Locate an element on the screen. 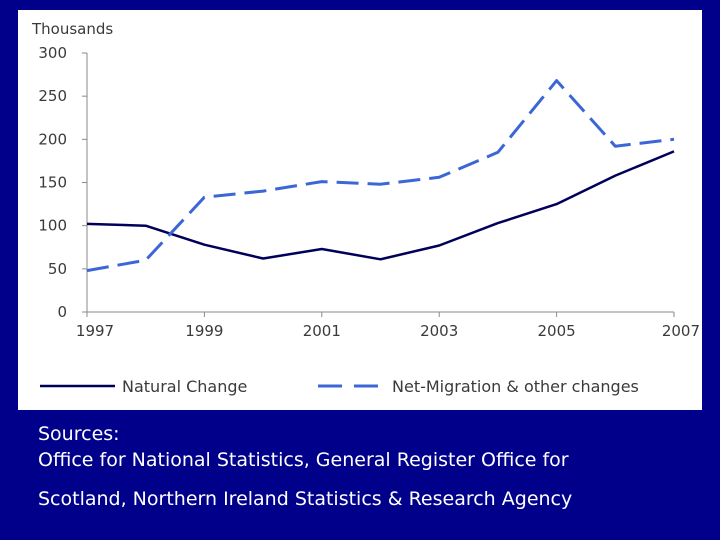 The image size is (720, 540). x-tick-label: 1997 is located at coordinates (95, 331).